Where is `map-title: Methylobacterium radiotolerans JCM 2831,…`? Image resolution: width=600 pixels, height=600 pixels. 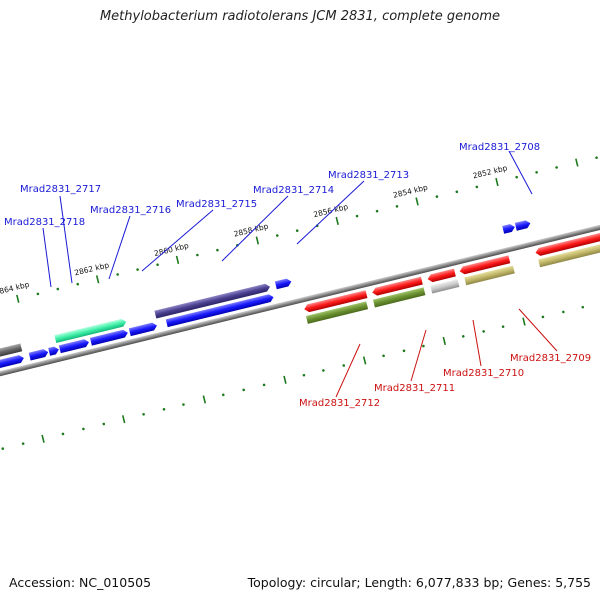 map-title: Methylobacterium radiotolerans JCM 2831,… is located at coordinates (300, 16).